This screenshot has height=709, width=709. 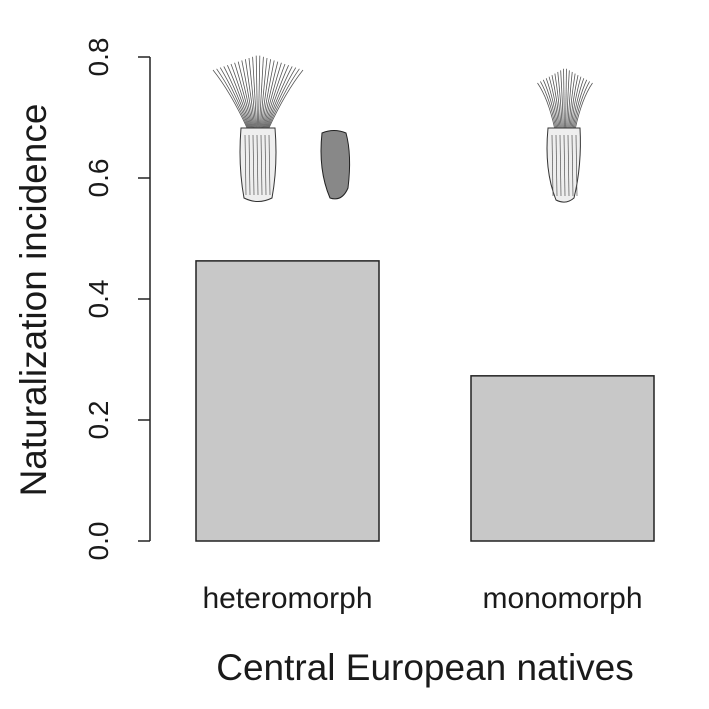 I want to click on x-axis-label: Central European natives, so click(x=425, y=667).